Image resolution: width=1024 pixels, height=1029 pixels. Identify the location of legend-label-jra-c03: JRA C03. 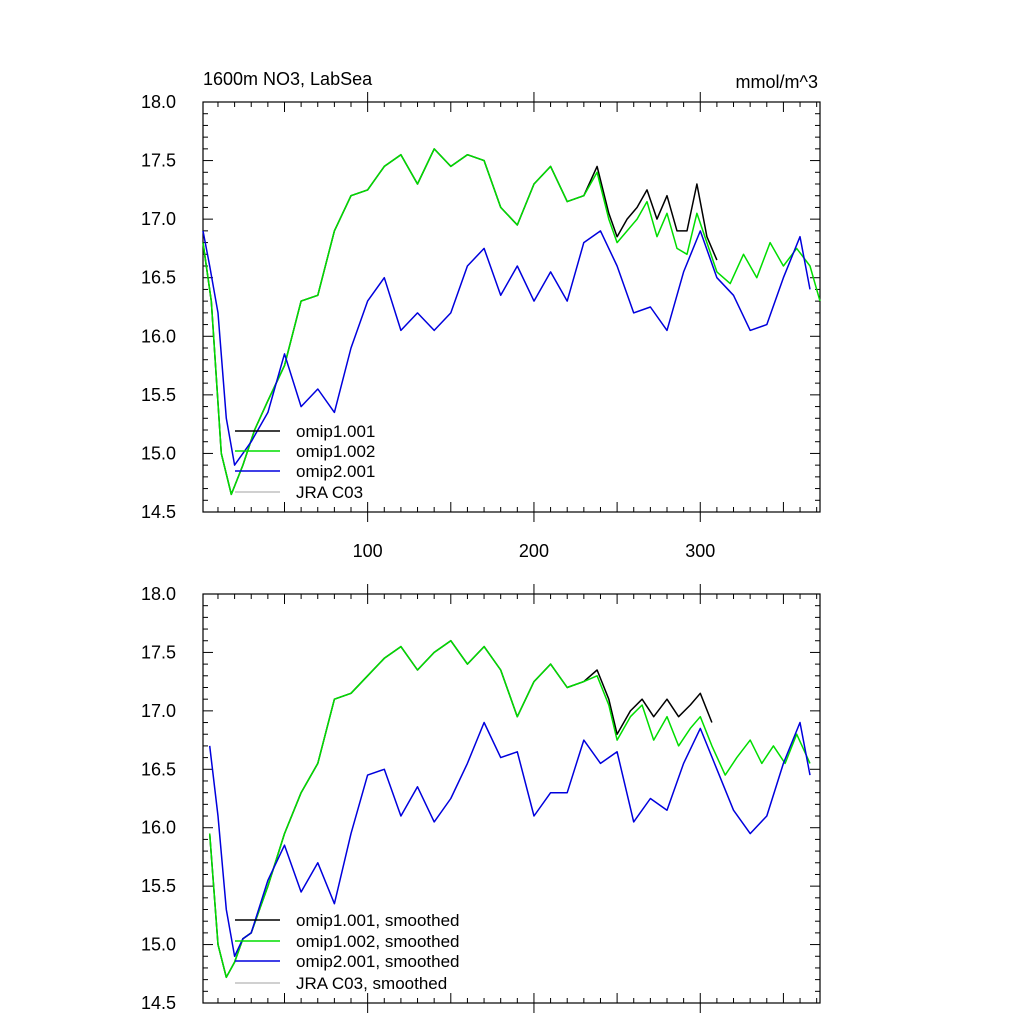
(329, 492).